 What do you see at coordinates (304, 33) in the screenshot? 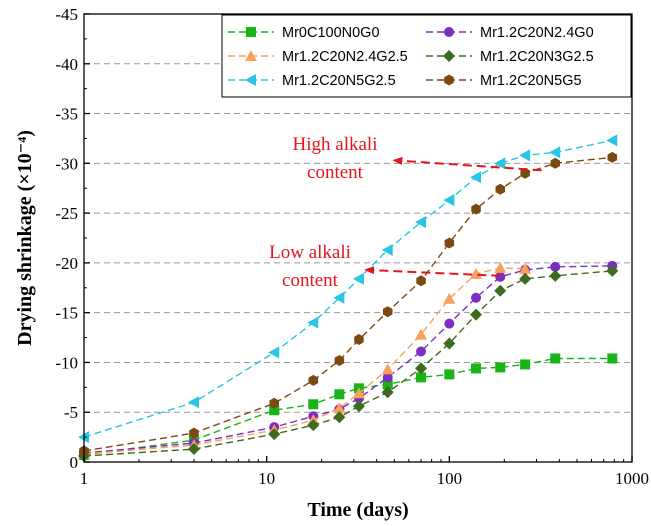
I see `legend-item: Mr0C100N0G0` at bounding box center [304, 33].